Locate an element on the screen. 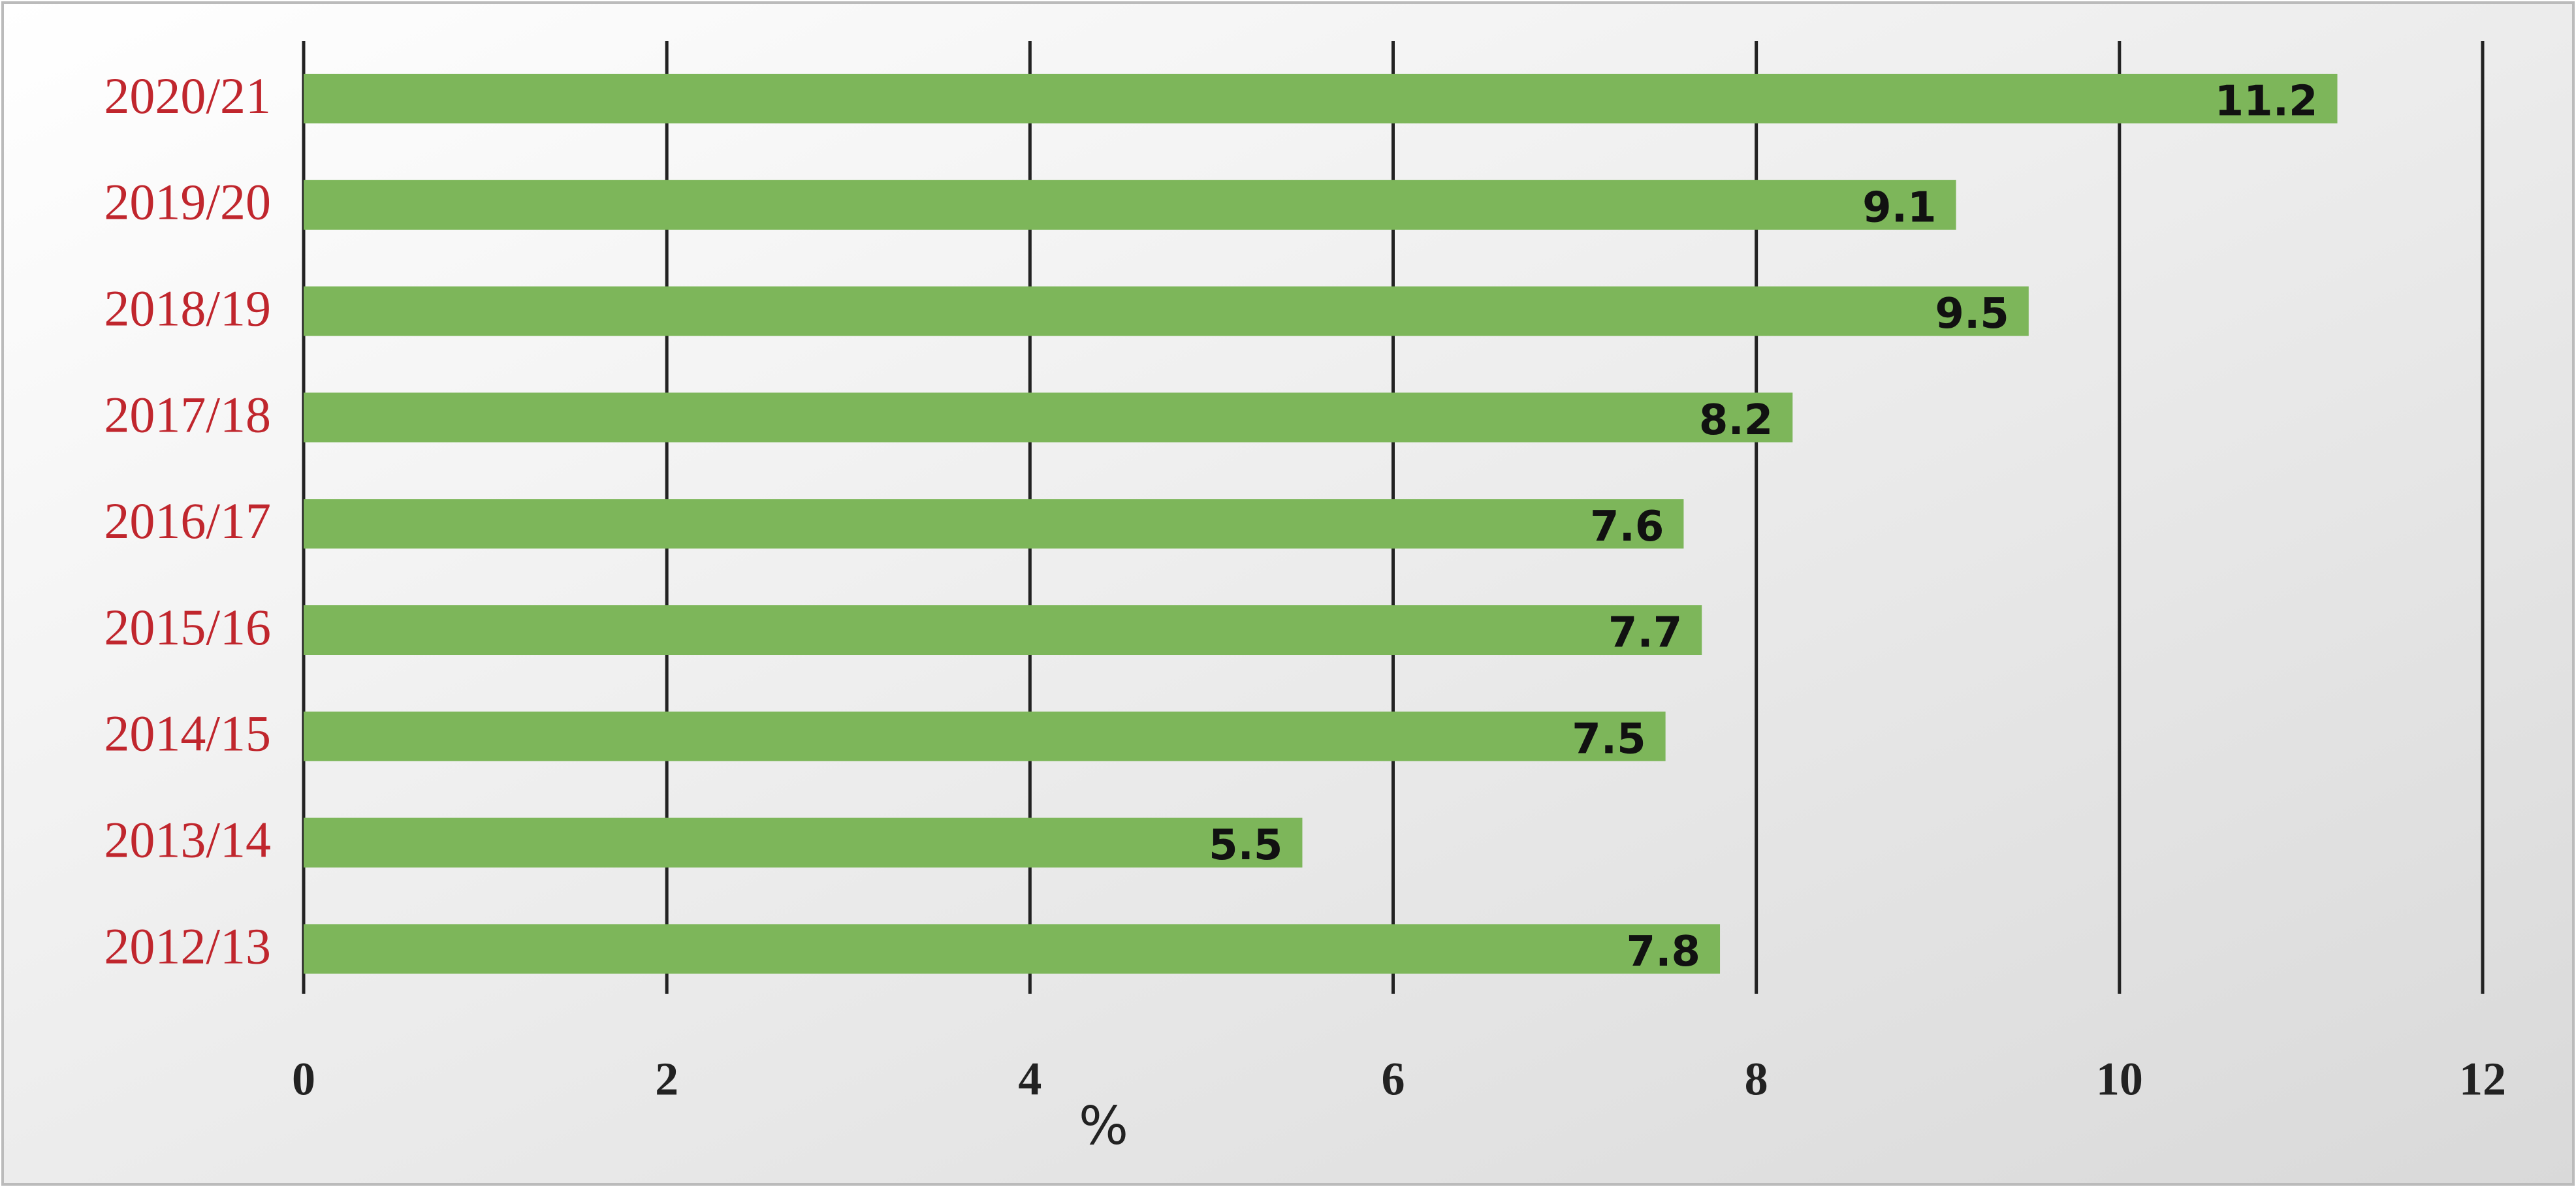  value-label: 7.7 is located at coordinates (1645, 633).